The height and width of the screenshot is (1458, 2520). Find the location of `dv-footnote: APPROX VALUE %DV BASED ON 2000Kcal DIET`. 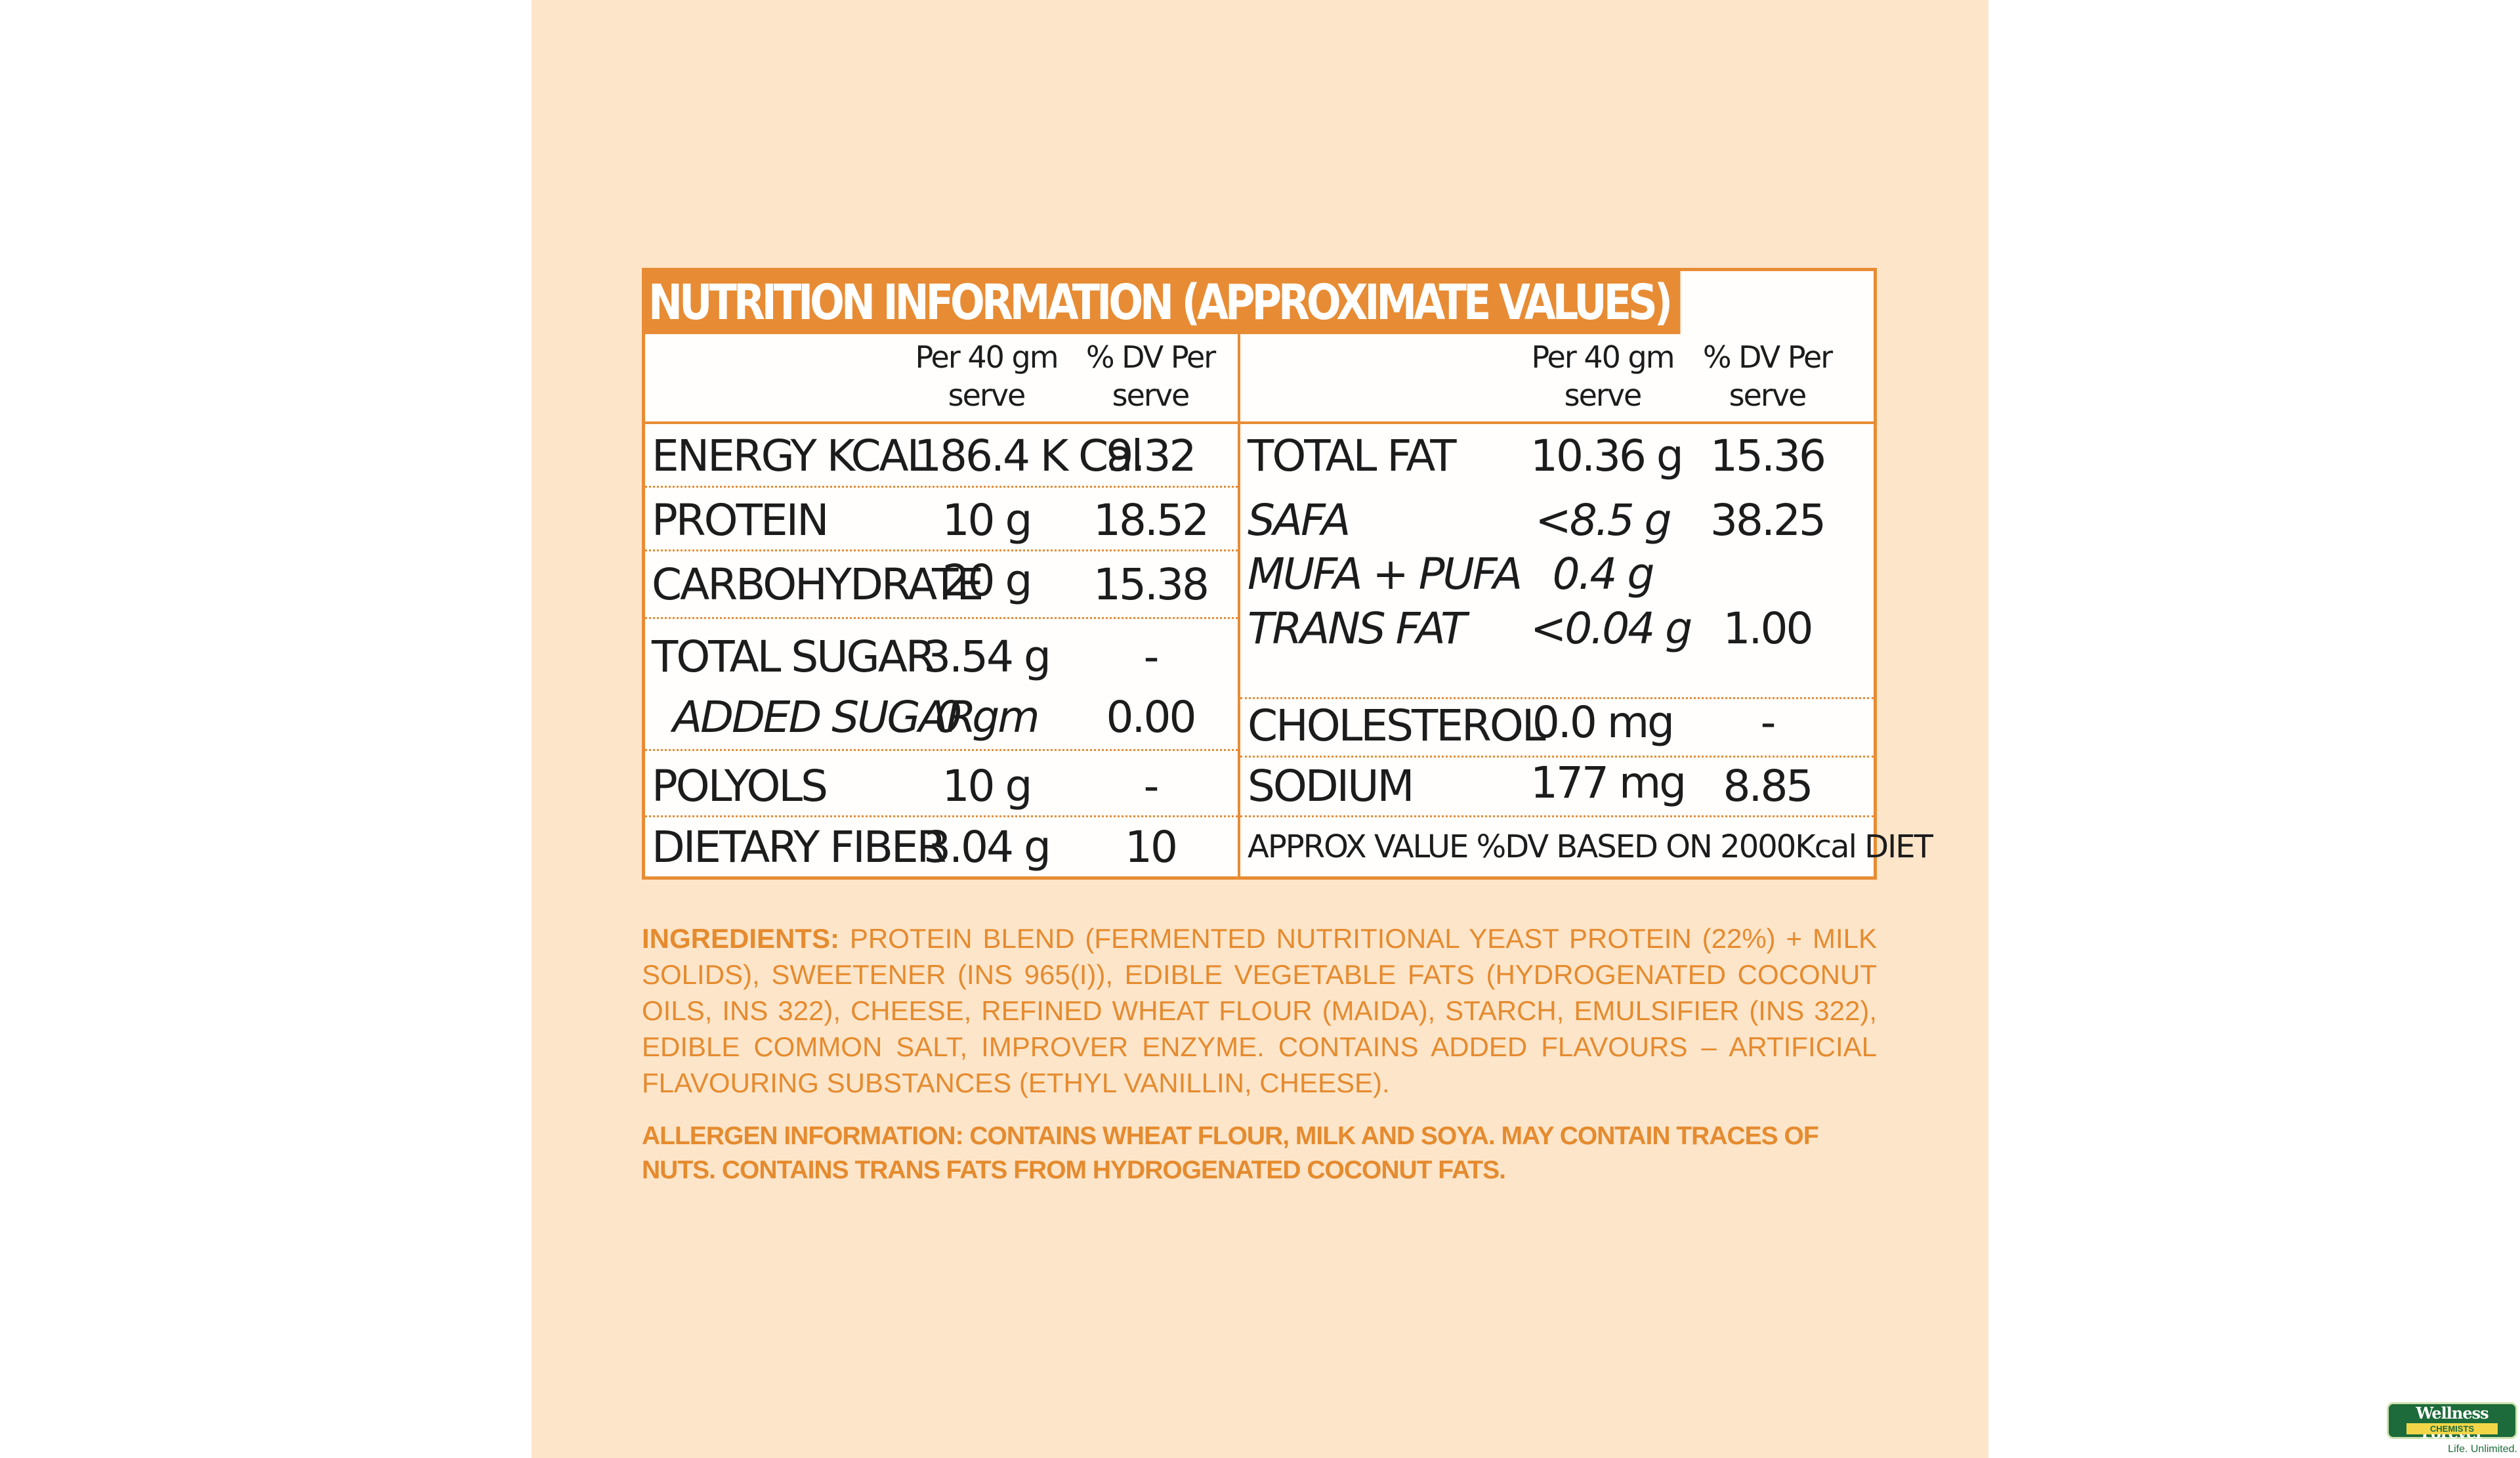

dv-footnote: APPROX VALUE %DV BASED ON 2000Kcal DIET is located at coordinates (1590, 846).